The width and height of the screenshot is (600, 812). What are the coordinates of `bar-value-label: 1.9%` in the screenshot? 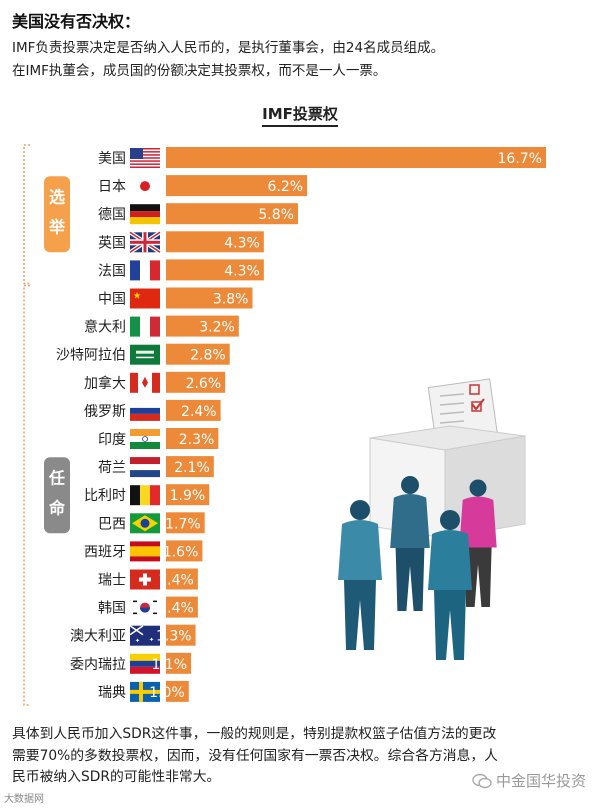 It's located at (188, 496).